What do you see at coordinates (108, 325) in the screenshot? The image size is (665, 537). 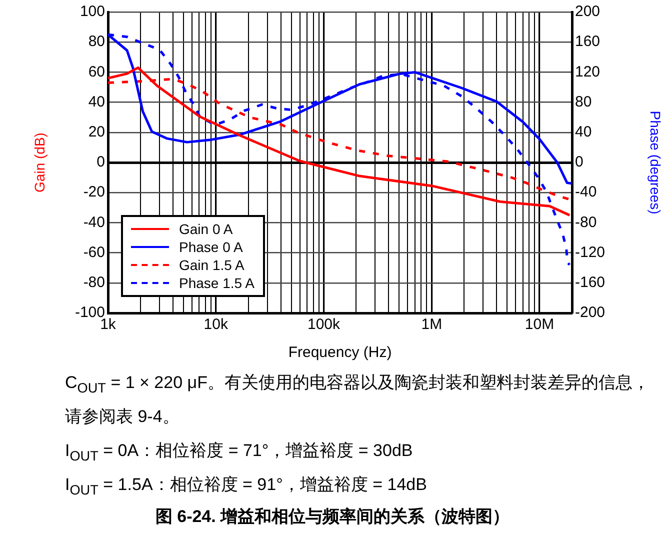 I see `x-tick-label: 1k` at bounding box center [108, 325].